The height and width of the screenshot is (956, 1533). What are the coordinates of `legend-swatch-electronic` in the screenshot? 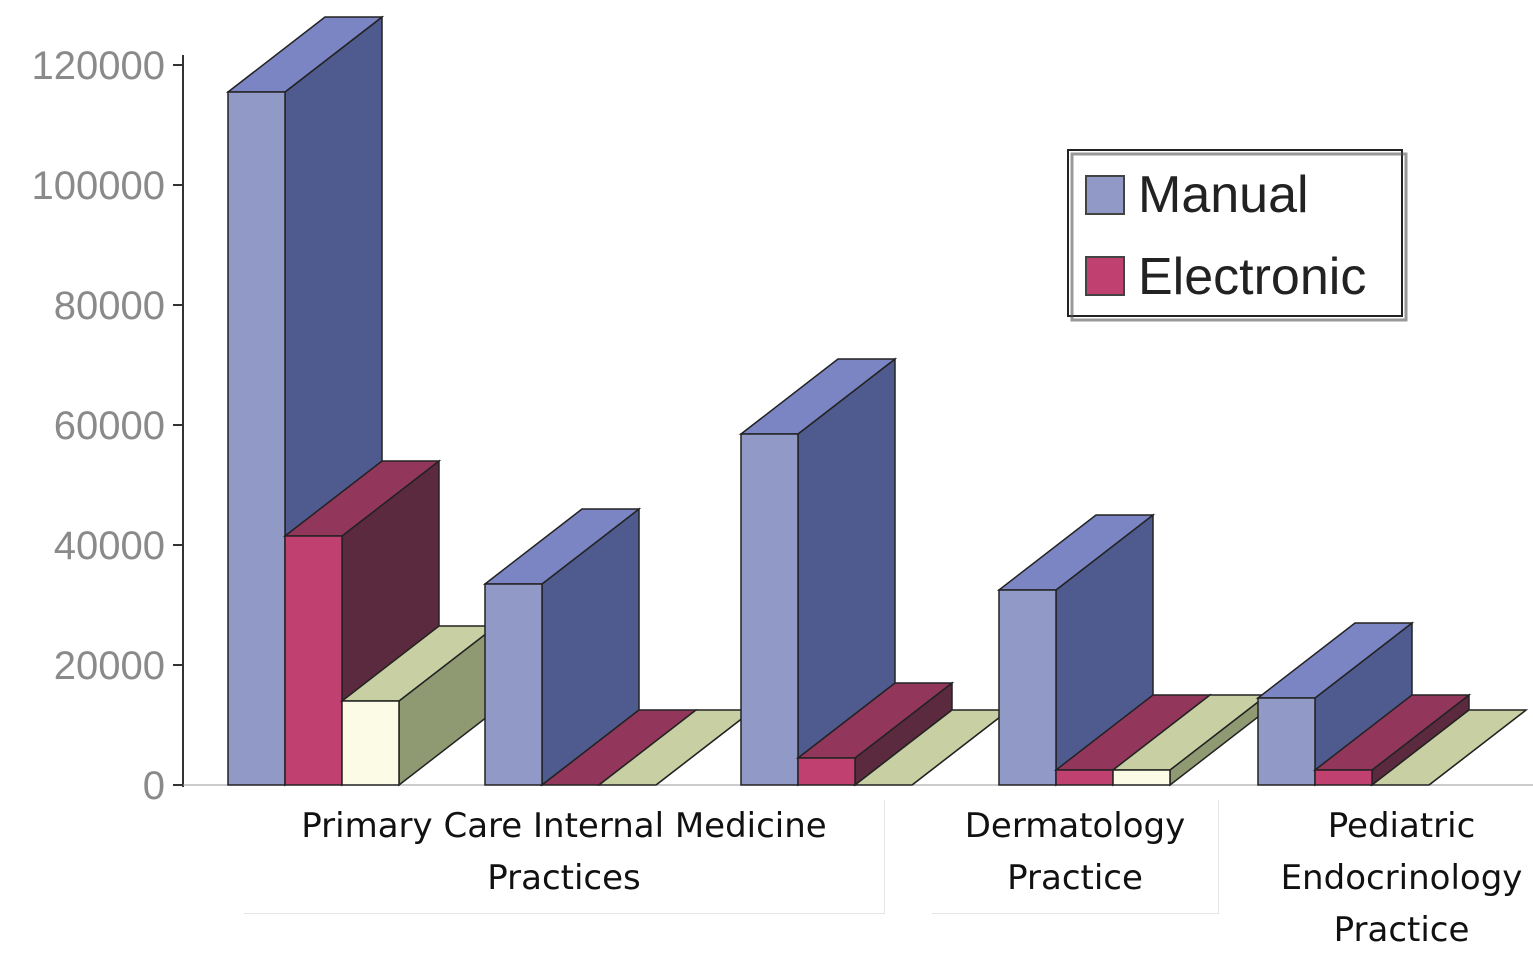 It's located at (1105, 276).